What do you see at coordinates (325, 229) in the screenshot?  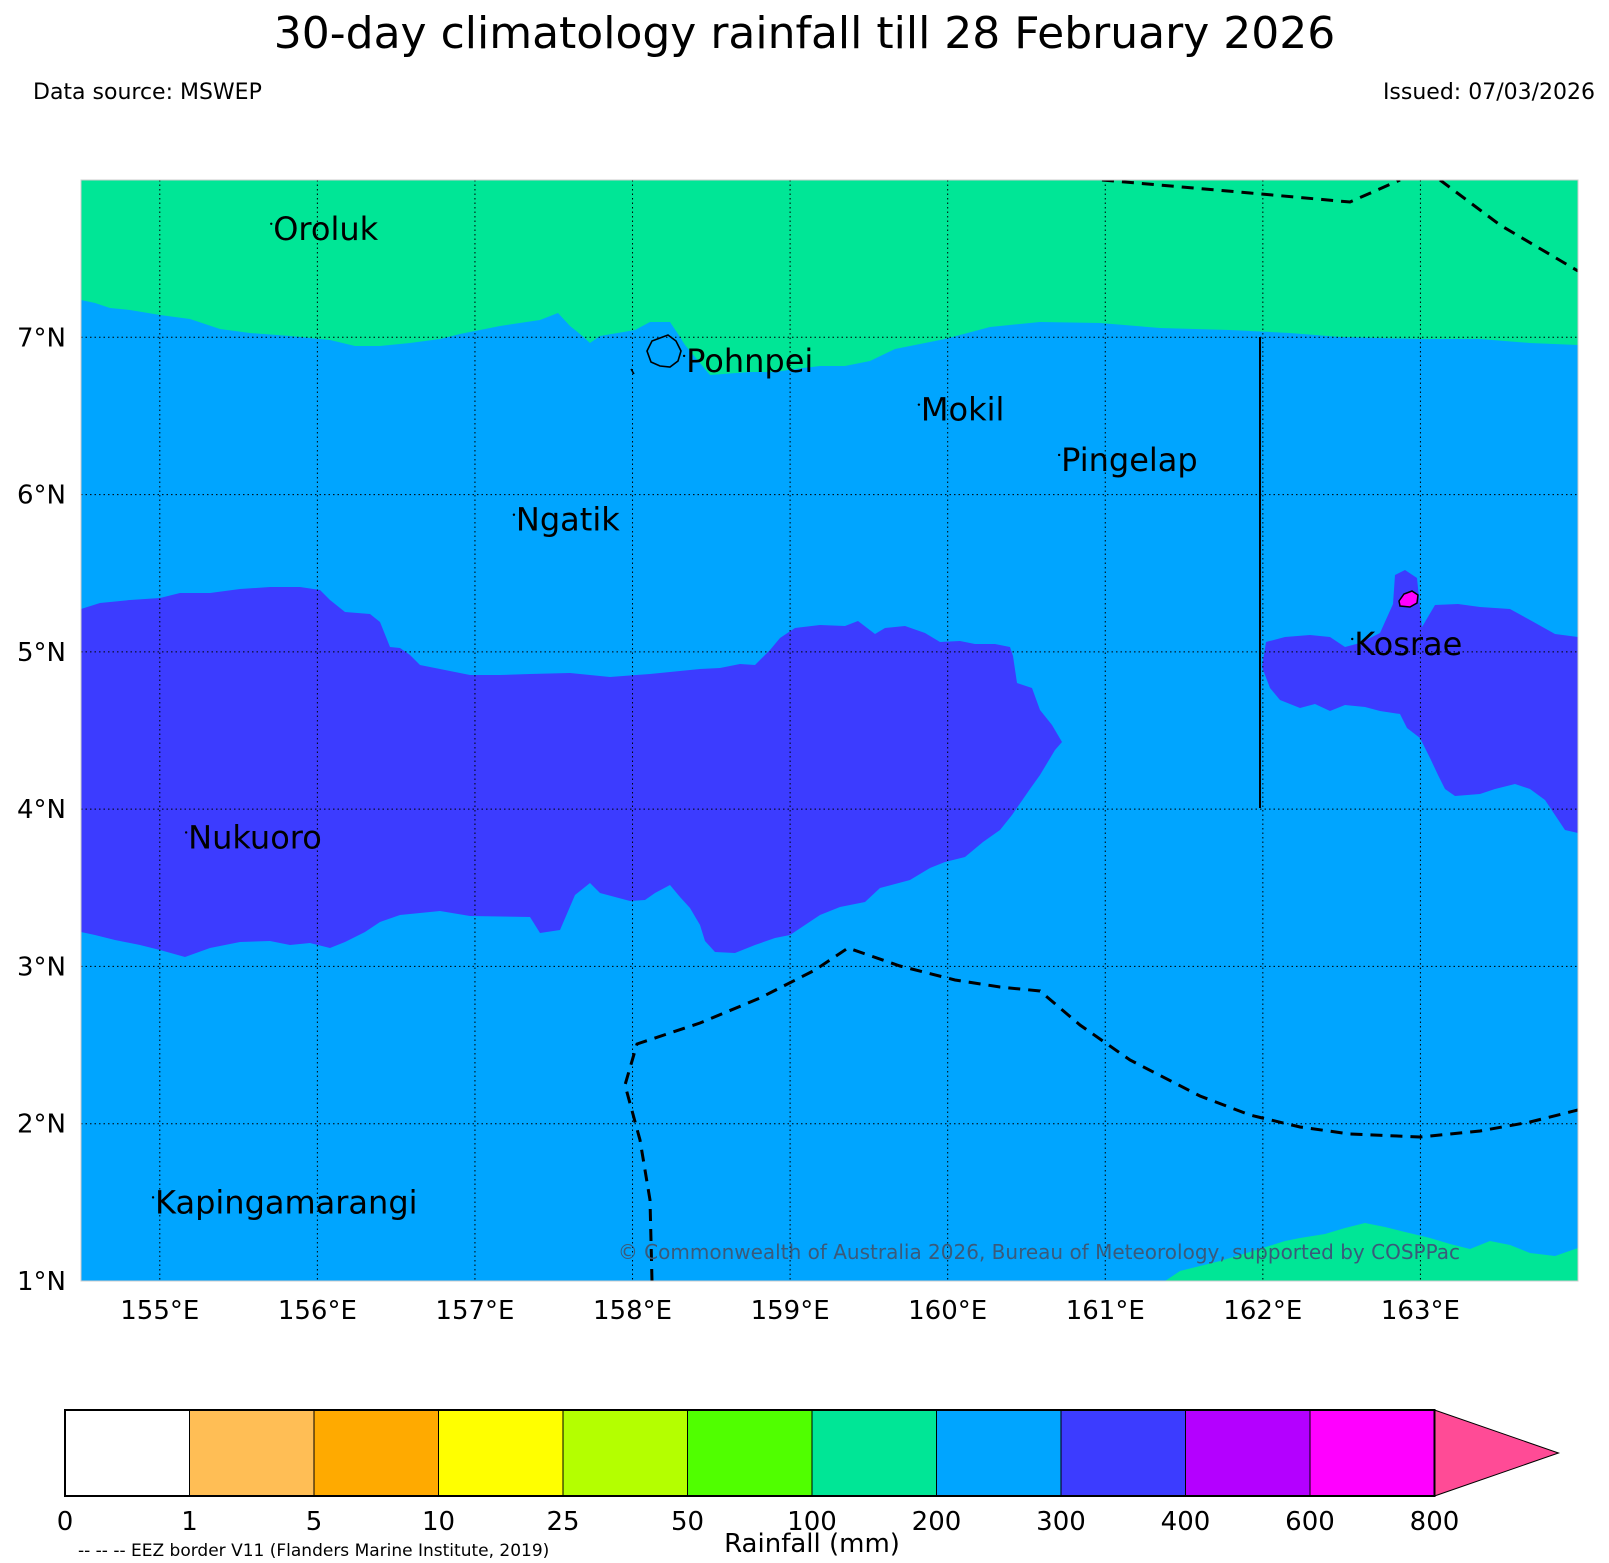 I see `place-label-oroluk: Oroluk` at bounding box center [325, 229].